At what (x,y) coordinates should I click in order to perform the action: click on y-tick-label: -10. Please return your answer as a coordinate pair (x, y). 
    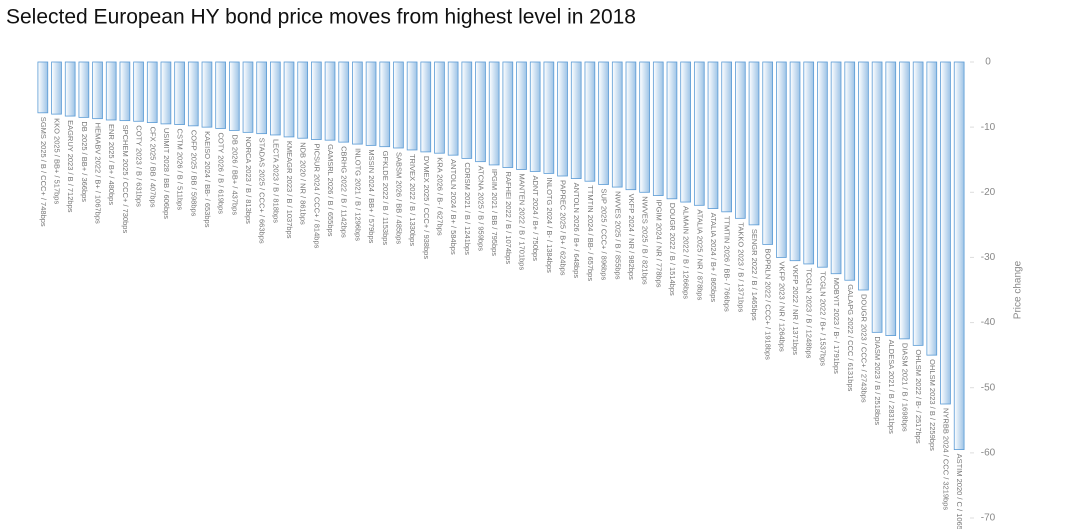
    Looking at the image, I should click on (988, 127).